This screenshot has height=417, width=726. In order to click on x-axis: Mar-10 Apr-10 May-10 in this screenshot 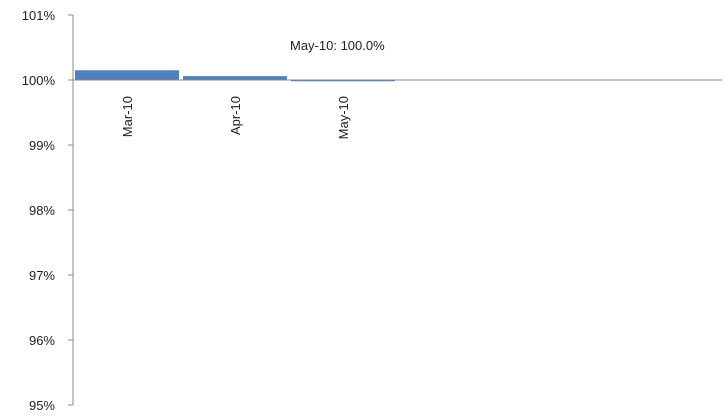, I will do `click(397, 109)`.